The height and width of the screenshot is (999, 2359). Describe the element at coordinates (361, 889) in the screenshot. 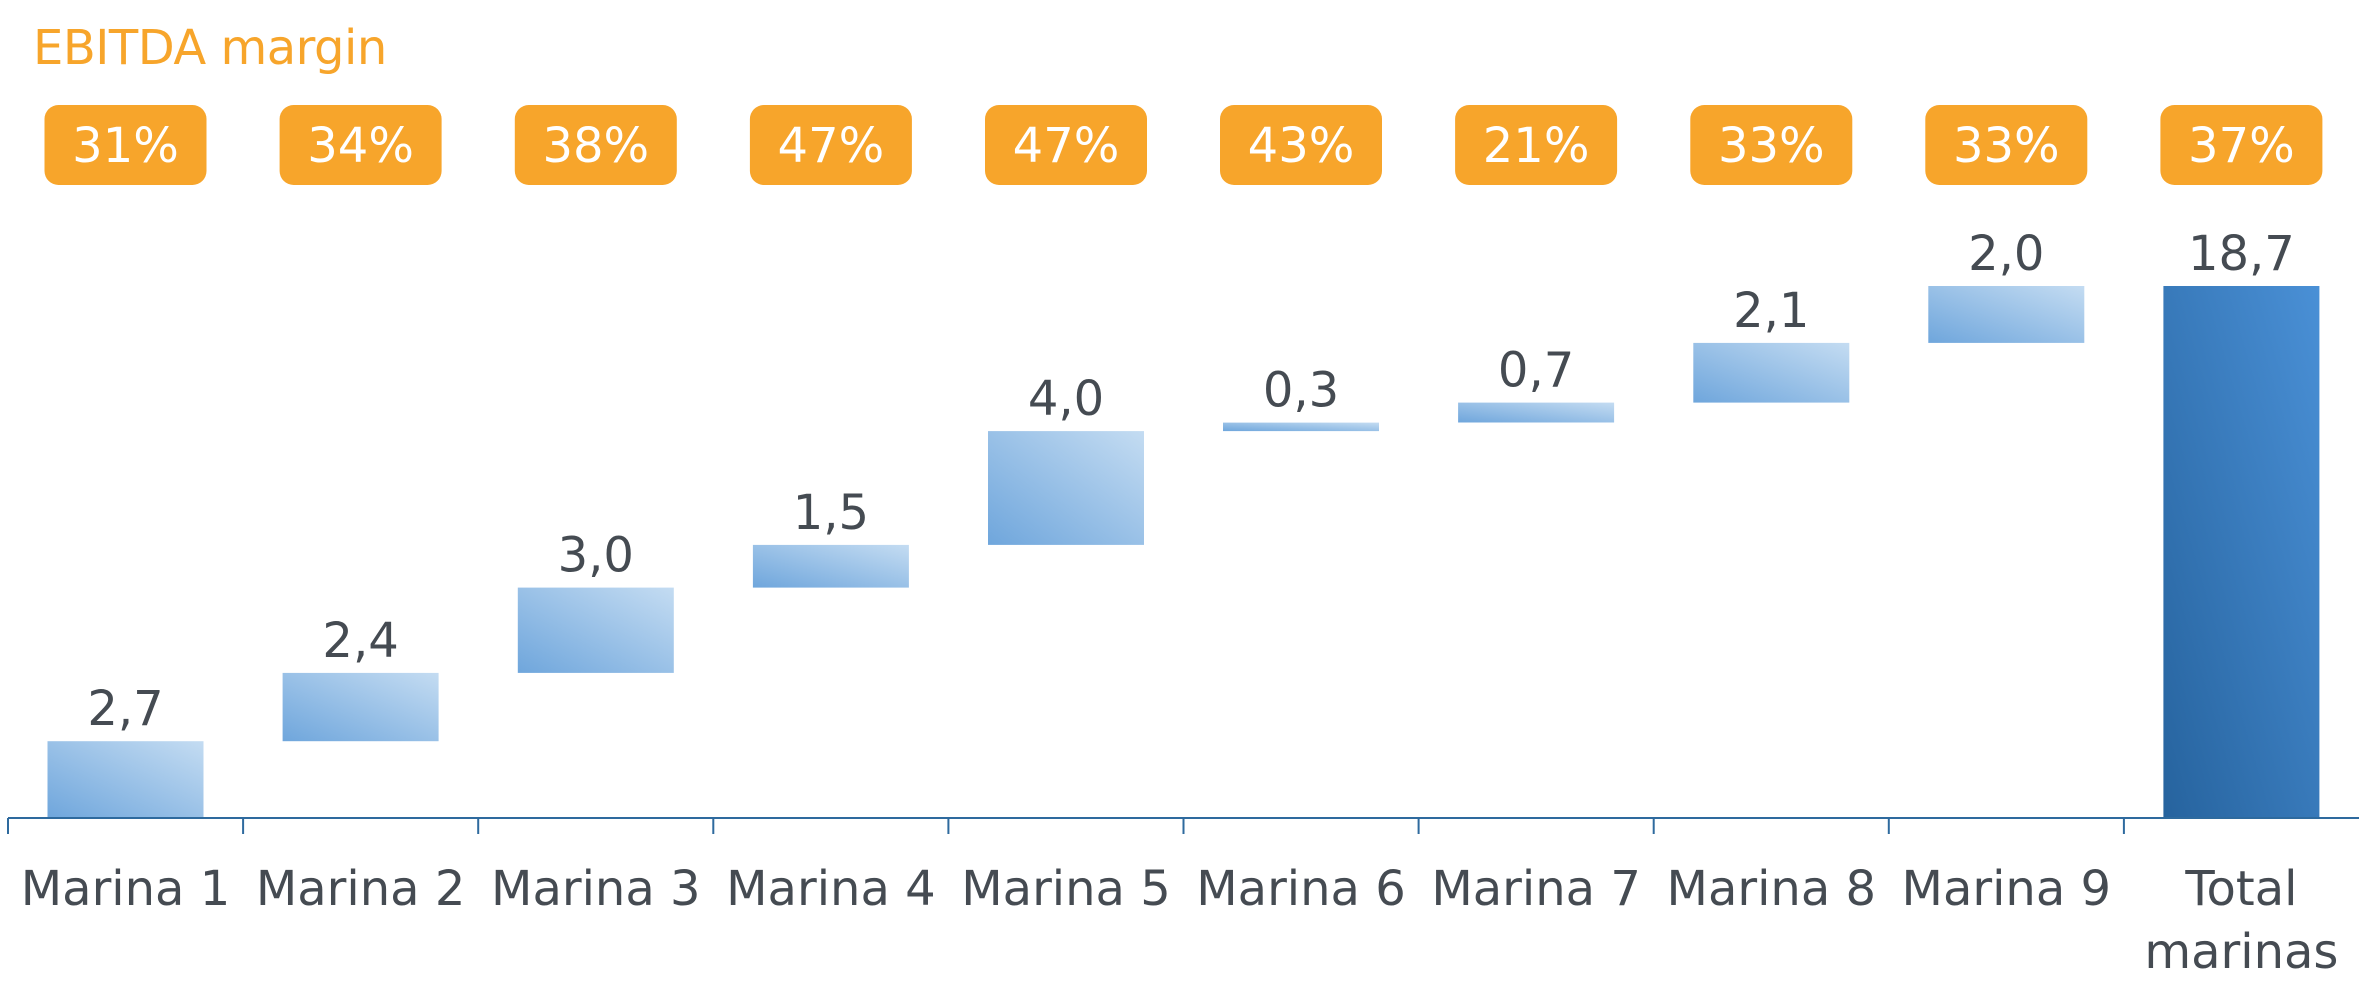

I see `category-label: Marina 2` at that location.